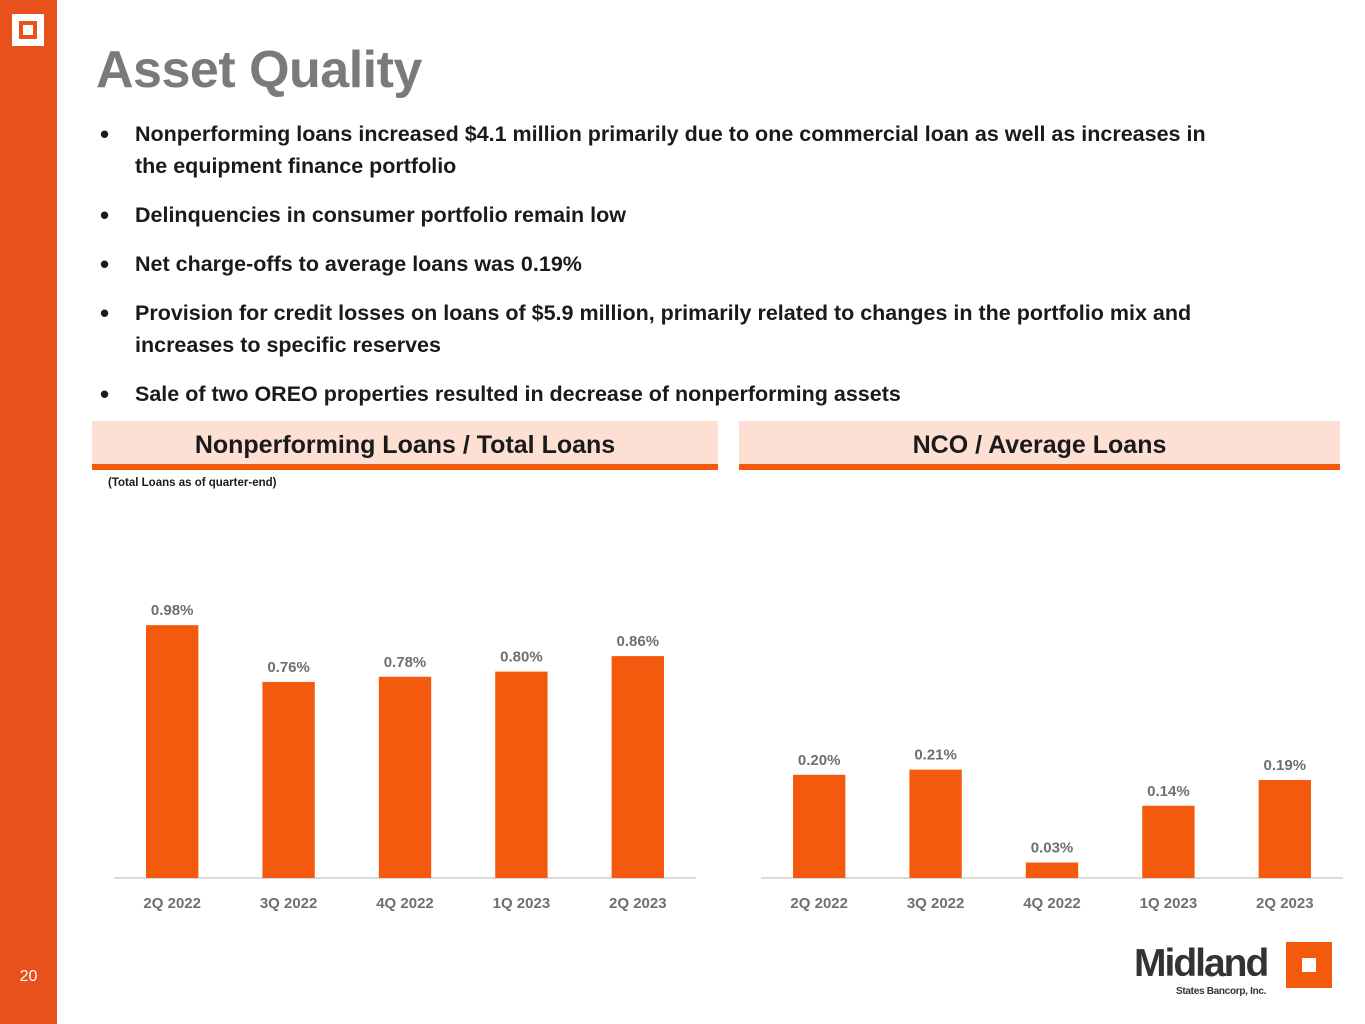  What do you see at coordinates (28, 976) in the screenshot?
I see `page-number: 20` at bounding box center [28, 976].